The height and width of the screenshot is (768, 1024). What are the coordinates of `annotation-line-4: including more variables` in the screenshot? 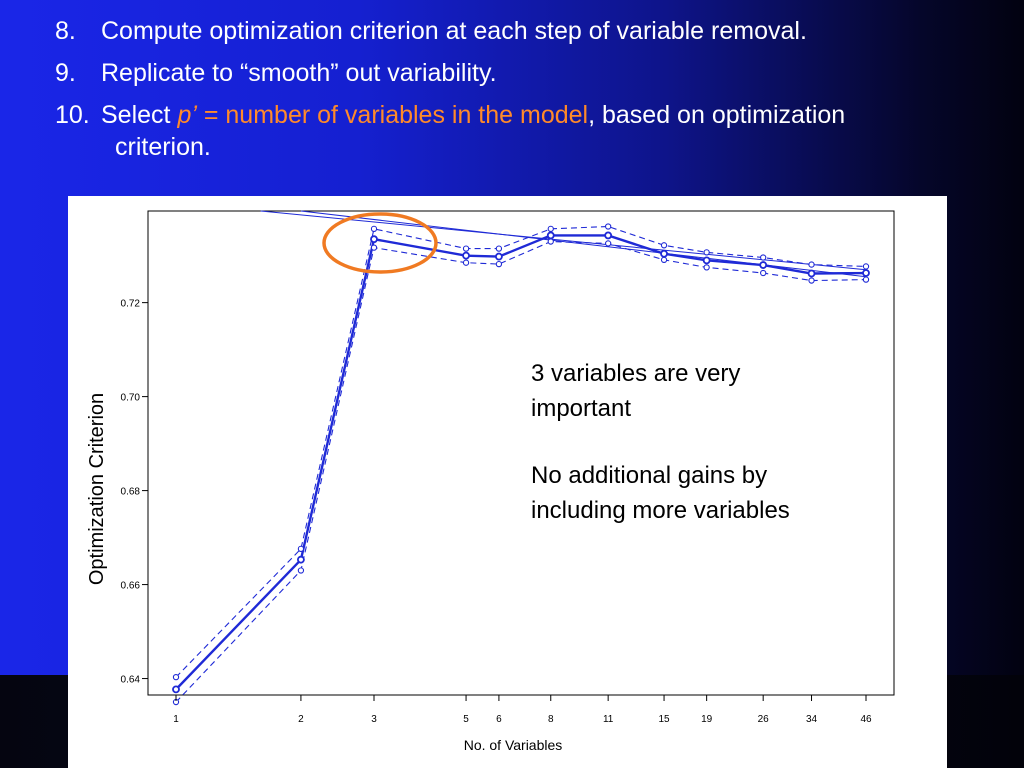 It's located at (660, 510).